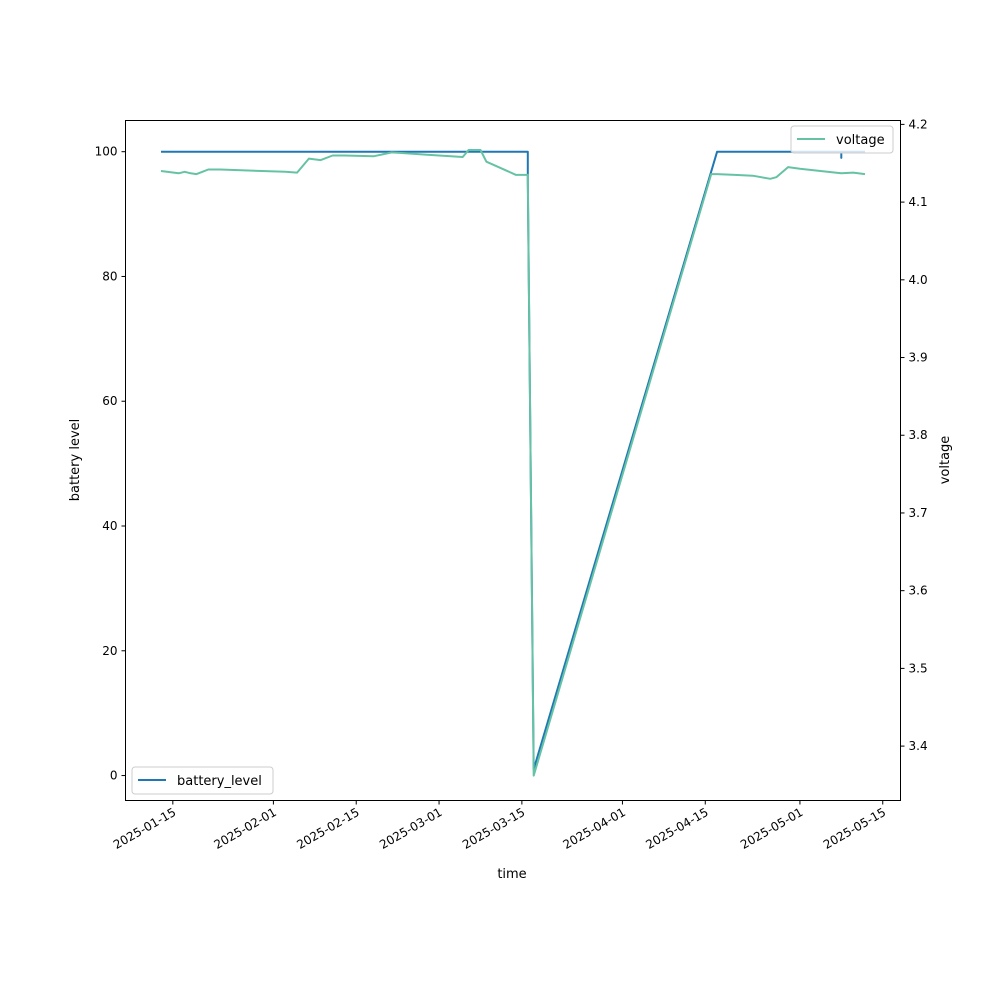 This screenshot has height=1000, width=1000. What do you see at coordinates (918, 668) in the screenshot?
I see `right-y-tick-label: 3.5` at bounding box center [918, 668].